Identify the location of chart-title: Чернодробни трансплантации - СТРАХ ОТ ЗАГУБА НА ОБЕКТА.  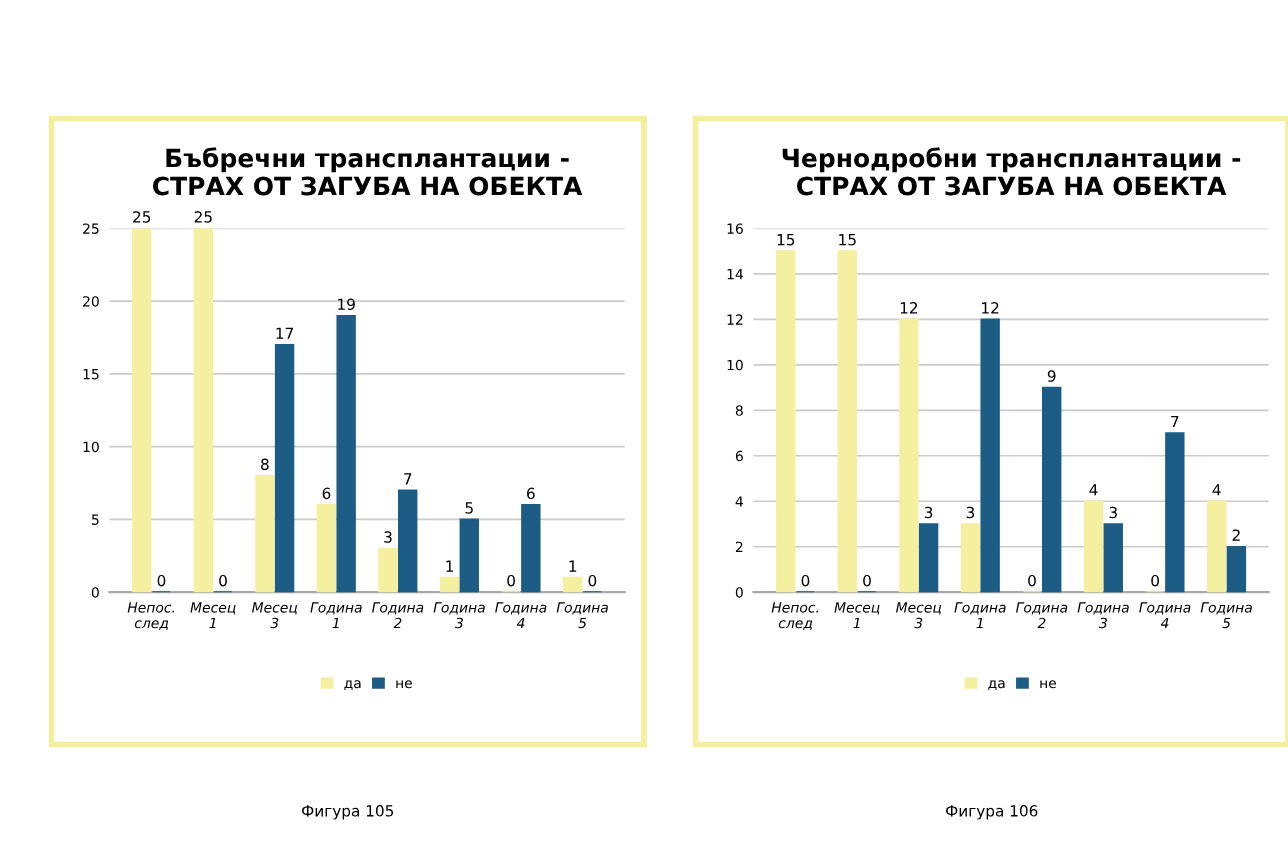
(1011, 171).